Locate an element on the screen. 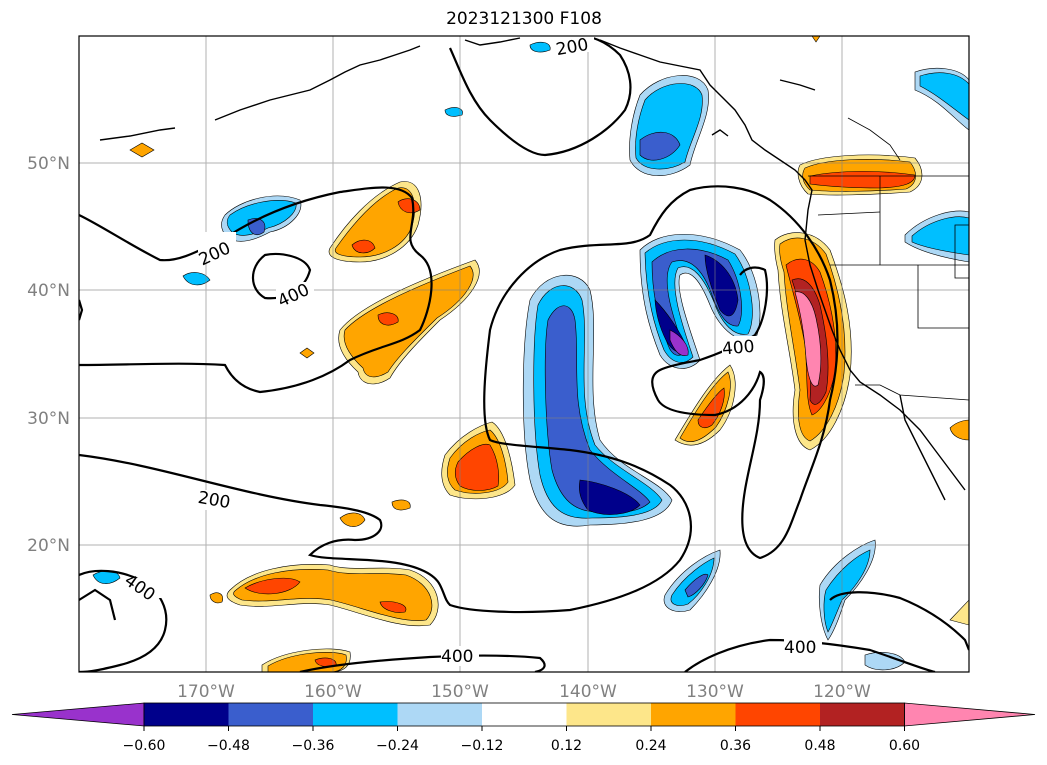 This screenshot has height=765, width=1047. map-title: 2023121300 F108 is located at coordinates (524, 19).